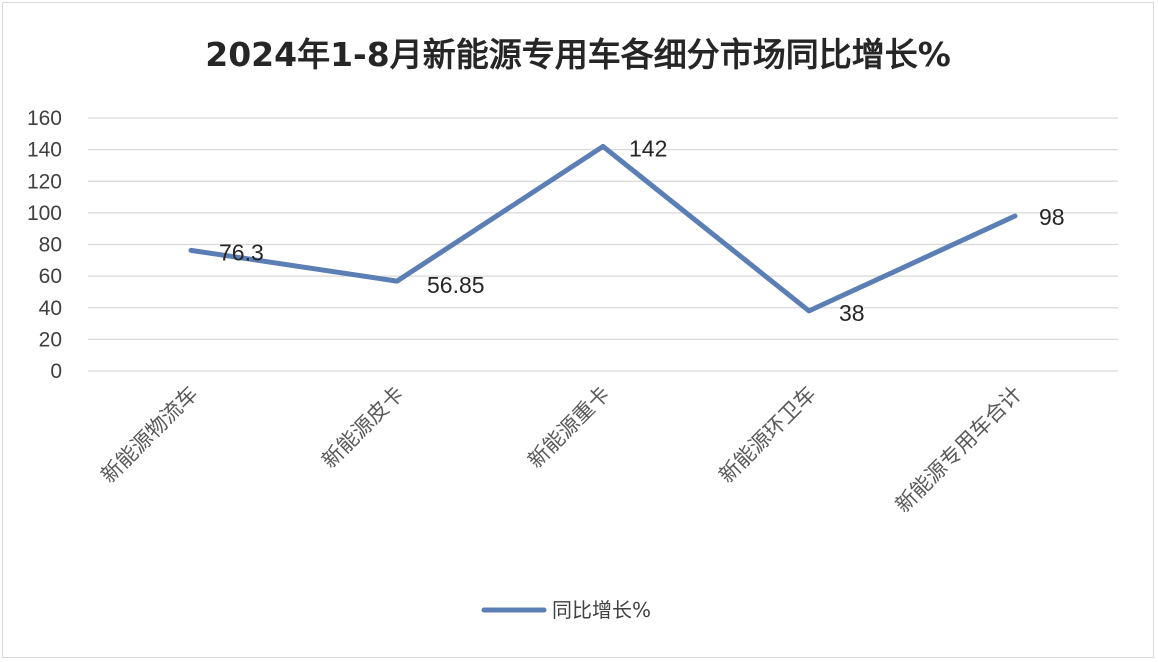 The height and width of the screenshot is (662, 1158). Describe the element at coordinates (241, 252) in the screenshot. I see `data-label: 76.3` at that location.